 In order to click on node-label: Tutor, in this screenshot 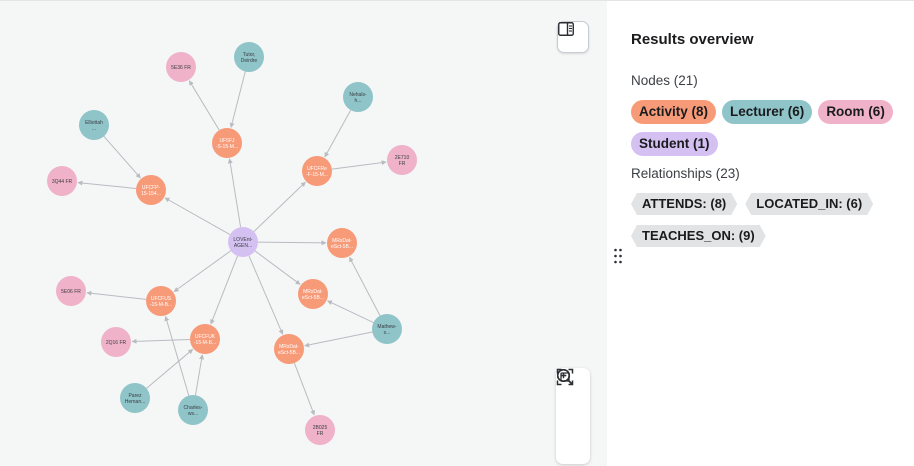, I will do `click(249, 55)`.